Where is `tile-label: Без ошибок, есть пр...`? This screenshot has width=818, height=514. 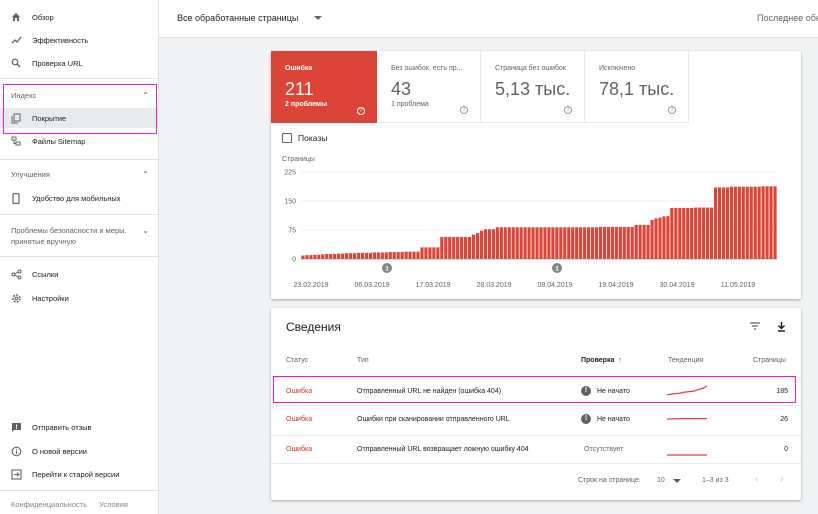
tile-label: Без ошибок, есть пр... is located at coordinates (427, 68).